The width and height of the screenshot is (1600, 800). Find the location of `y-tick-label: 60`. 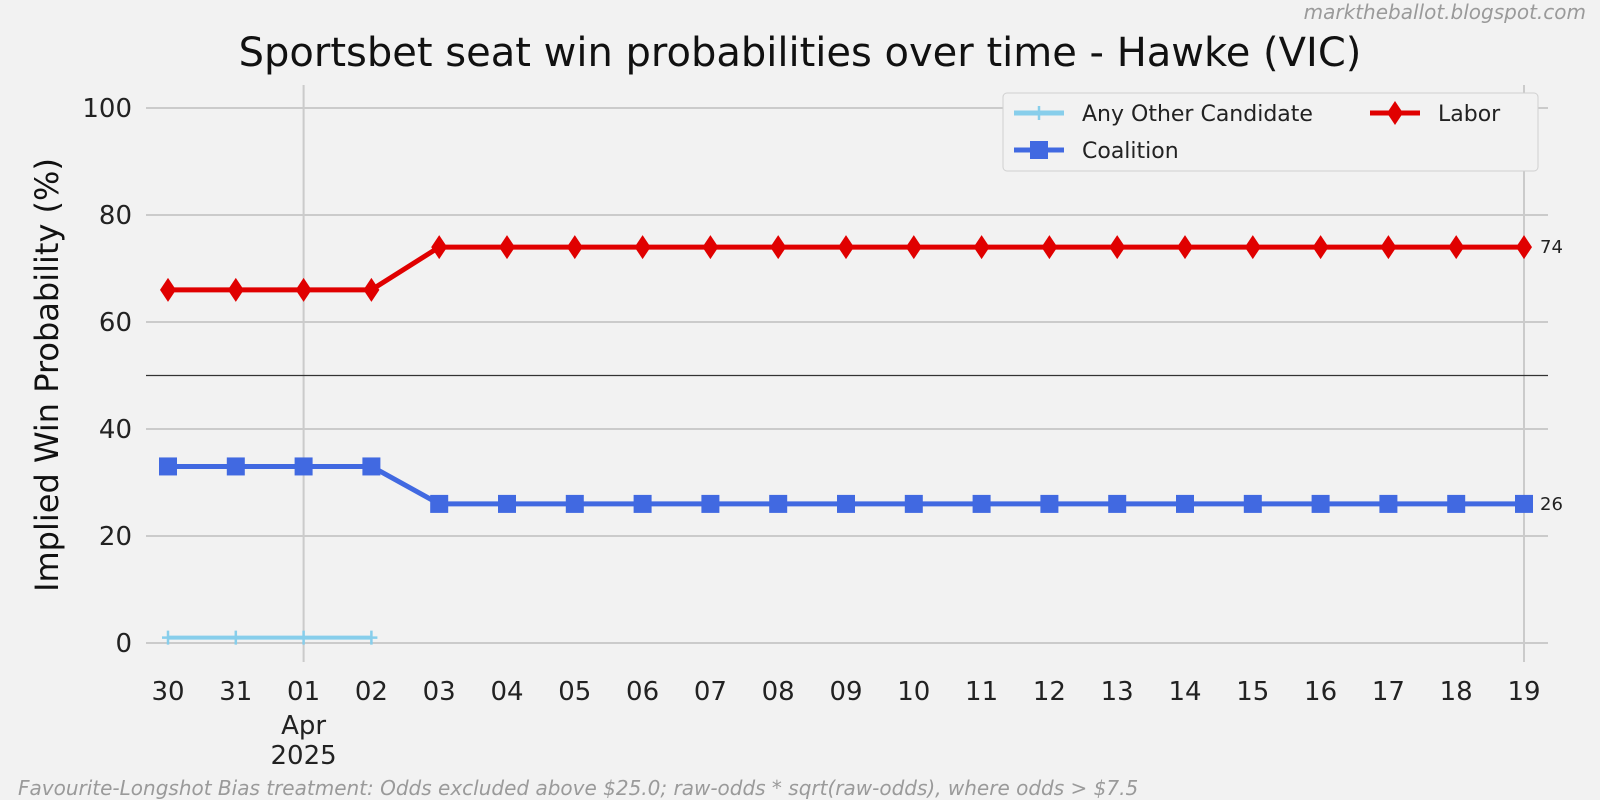

y-tick-label: 60 is located at coordinates (115, 323).